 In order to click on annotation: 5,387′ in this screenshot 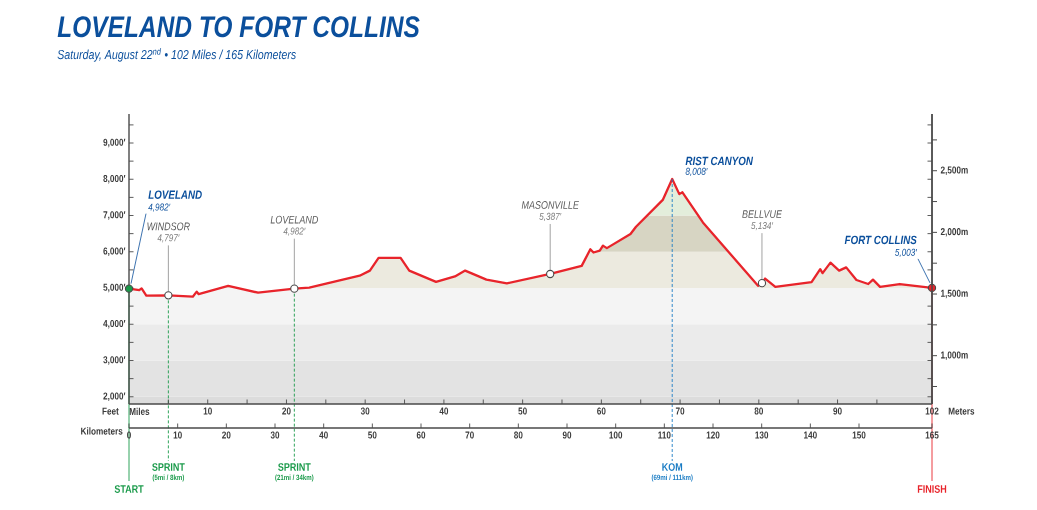, I will do `click(550, 217)`.